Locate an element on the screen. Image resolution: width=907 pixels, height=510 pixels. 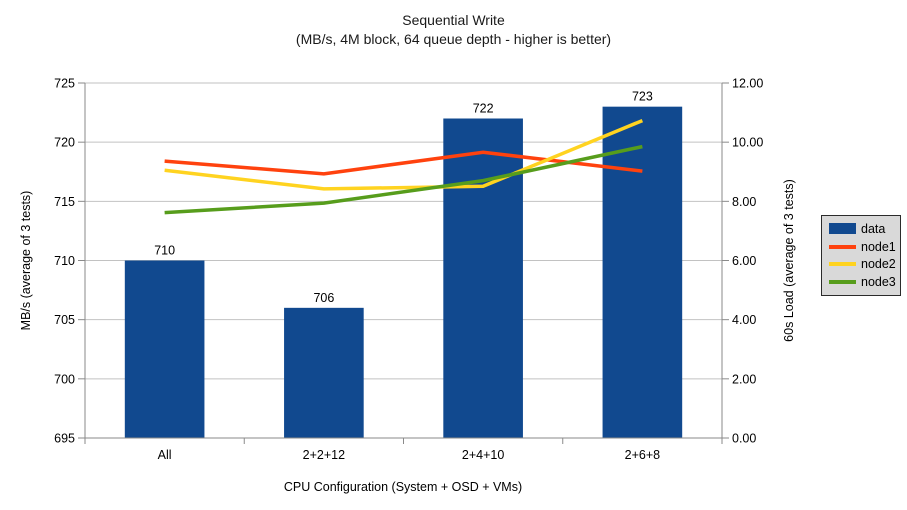
y-right-tick-label: 12.00 is located at coordinates (747, 84).